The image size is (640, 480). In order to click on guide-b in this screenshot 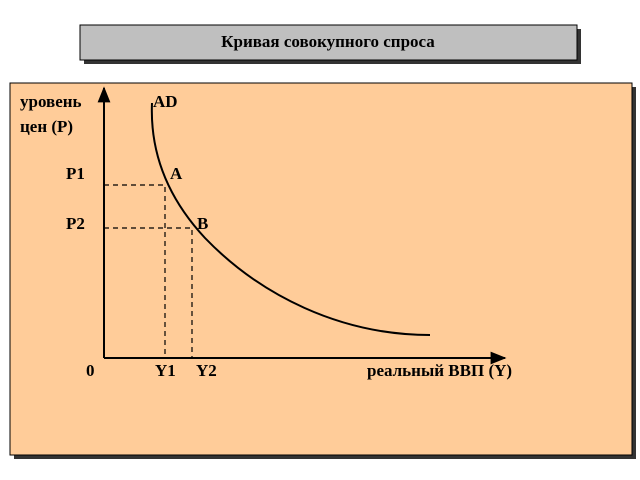, I will do `click(148, 292)`.